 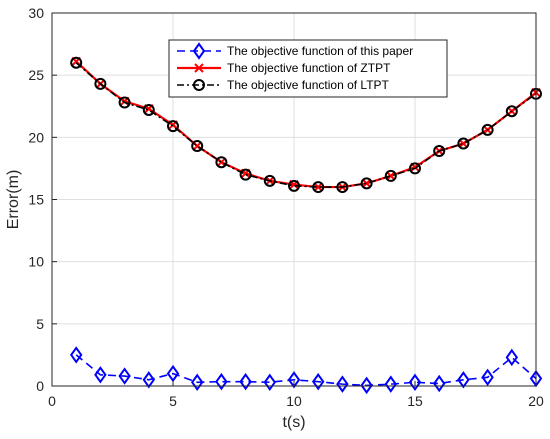 What do you see at coordinates (52, 401) in the screenshot?
I see `x-tick-label: 0` at bounding box center [52, 401].